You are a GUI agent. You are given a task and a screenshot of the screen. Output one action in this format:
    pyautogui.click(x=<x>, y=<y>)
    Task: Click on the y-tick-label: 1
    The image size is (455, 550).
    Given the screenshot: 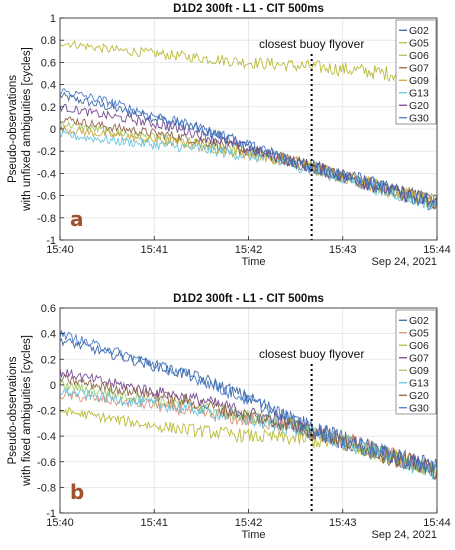 What is the action you would take?
    pyautogui.click(x=53, y=19)
    